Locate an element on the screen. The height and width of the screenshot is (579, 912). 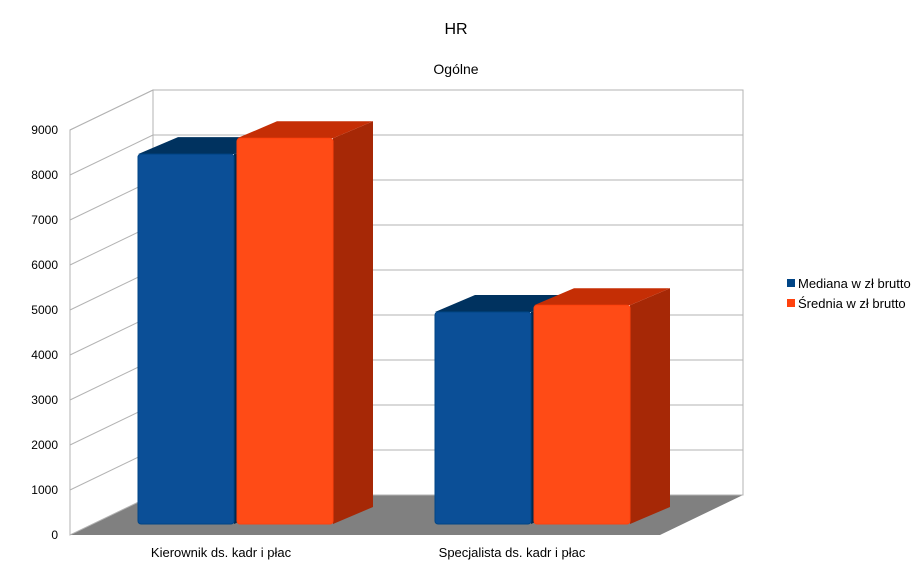
y-tick-label: 8000 is located at coordinates (44, 175).